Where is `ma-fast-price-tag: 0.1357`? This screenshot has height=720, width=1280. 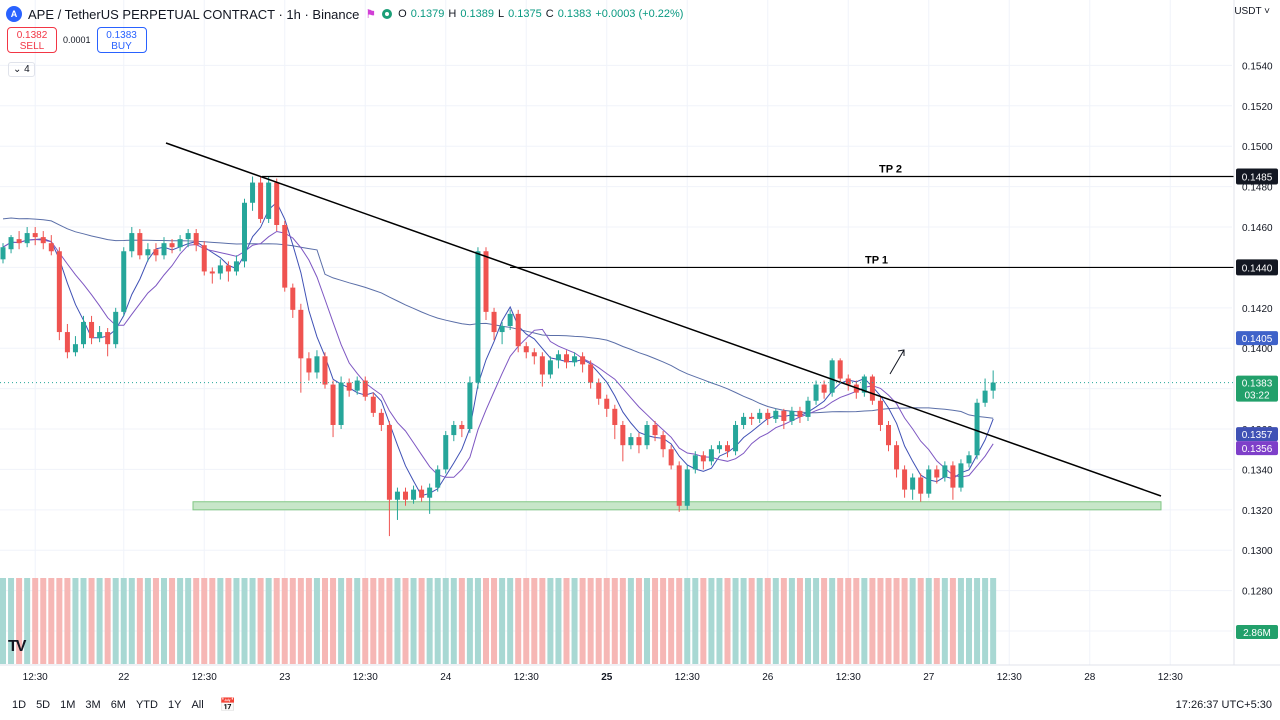 ma-fast-price-tag: 0.1357 is located at coordinates (1257, 435).